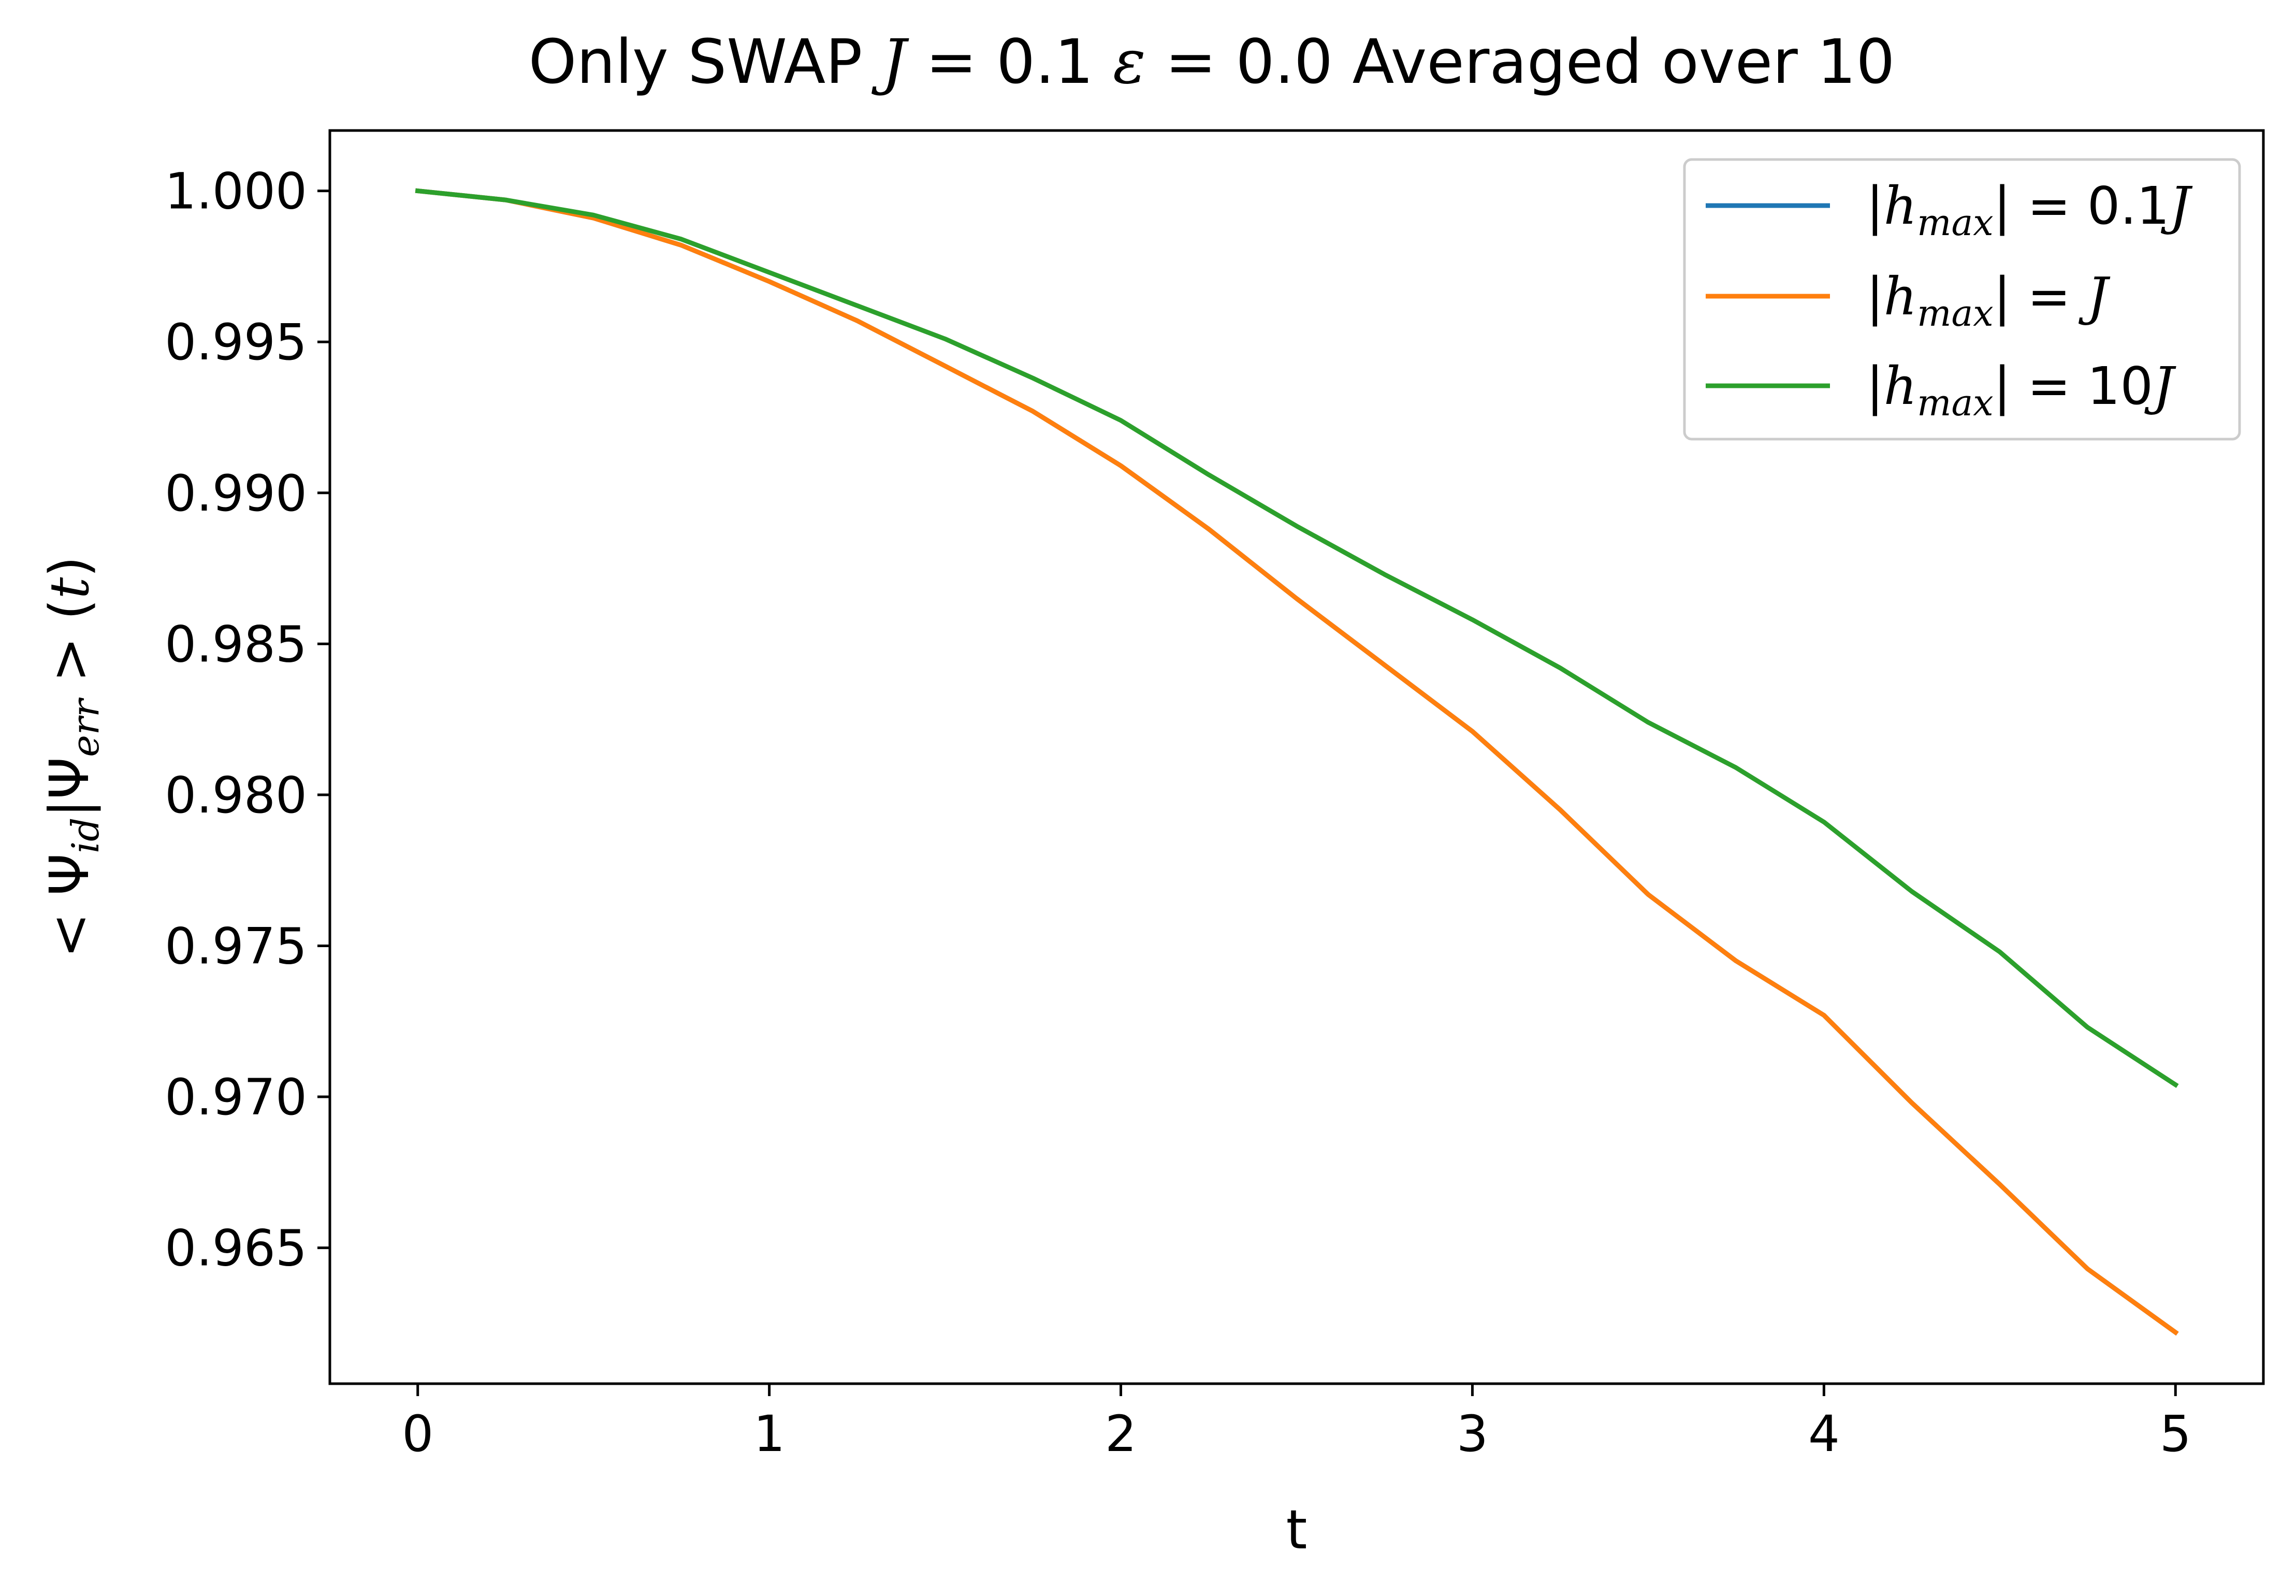 The image size is (2296, 1596). What do you see at coordinates (1472, 1434) in the screenshot?
I see `x-tick-label: 3` at bounding box center [1472, 1434].